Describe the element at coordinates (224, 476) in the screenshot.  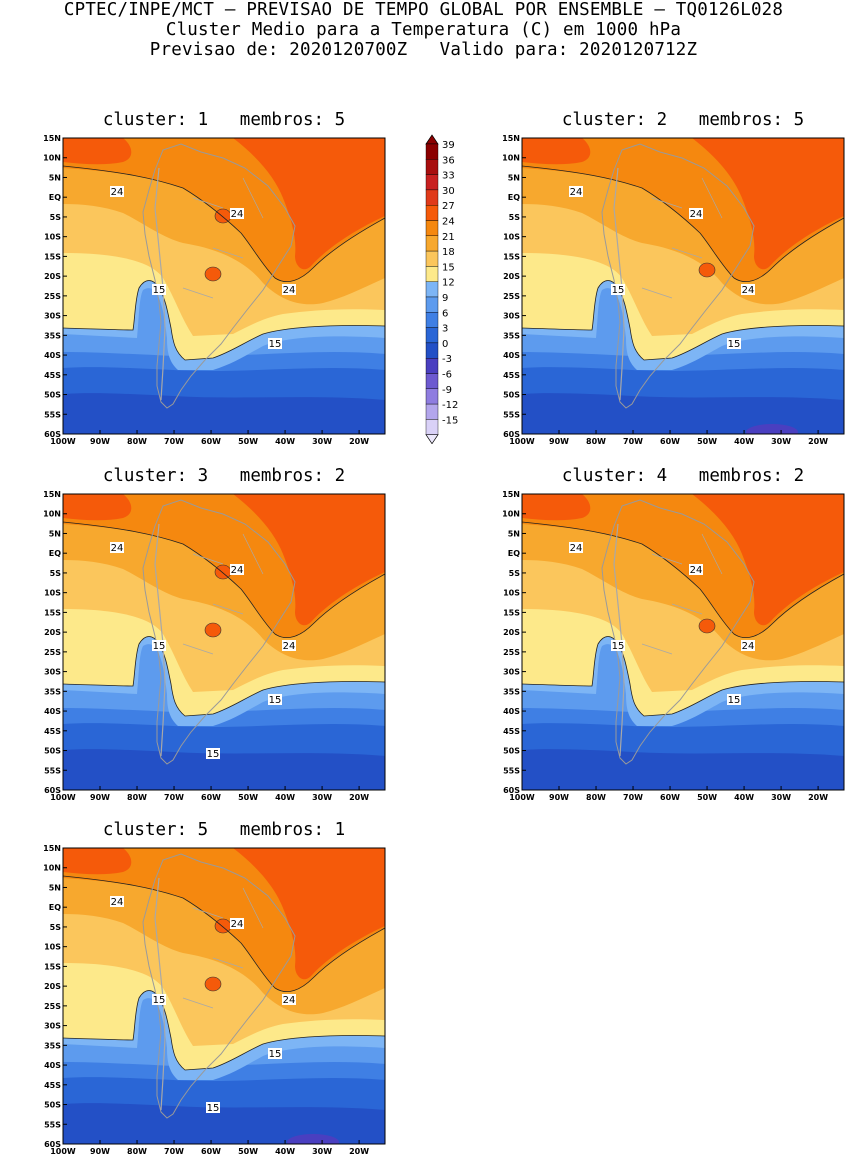
I see `panel-title: cluster: 3 membros: 2` at that location.